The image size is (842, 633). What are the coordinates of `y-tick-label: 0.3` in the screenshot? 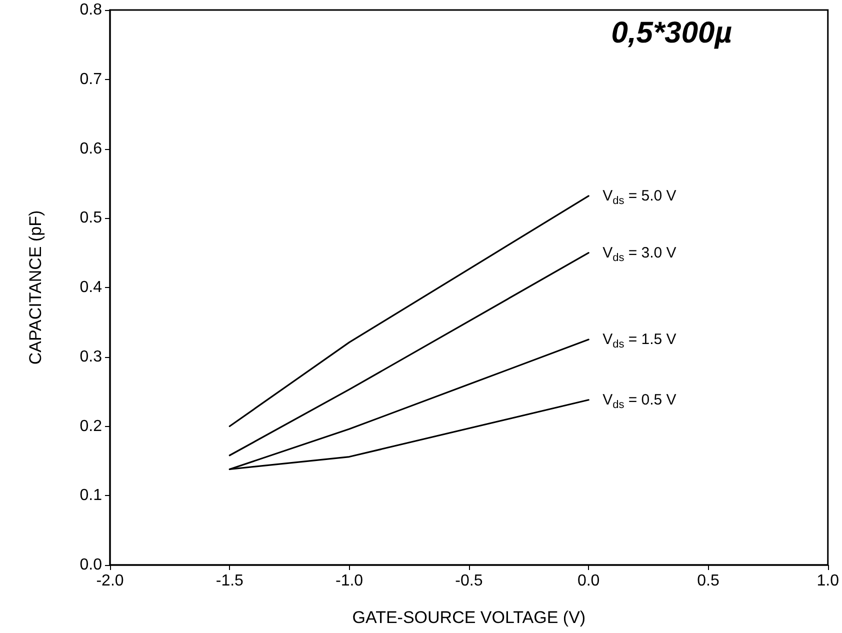 It's located at (91, 357).